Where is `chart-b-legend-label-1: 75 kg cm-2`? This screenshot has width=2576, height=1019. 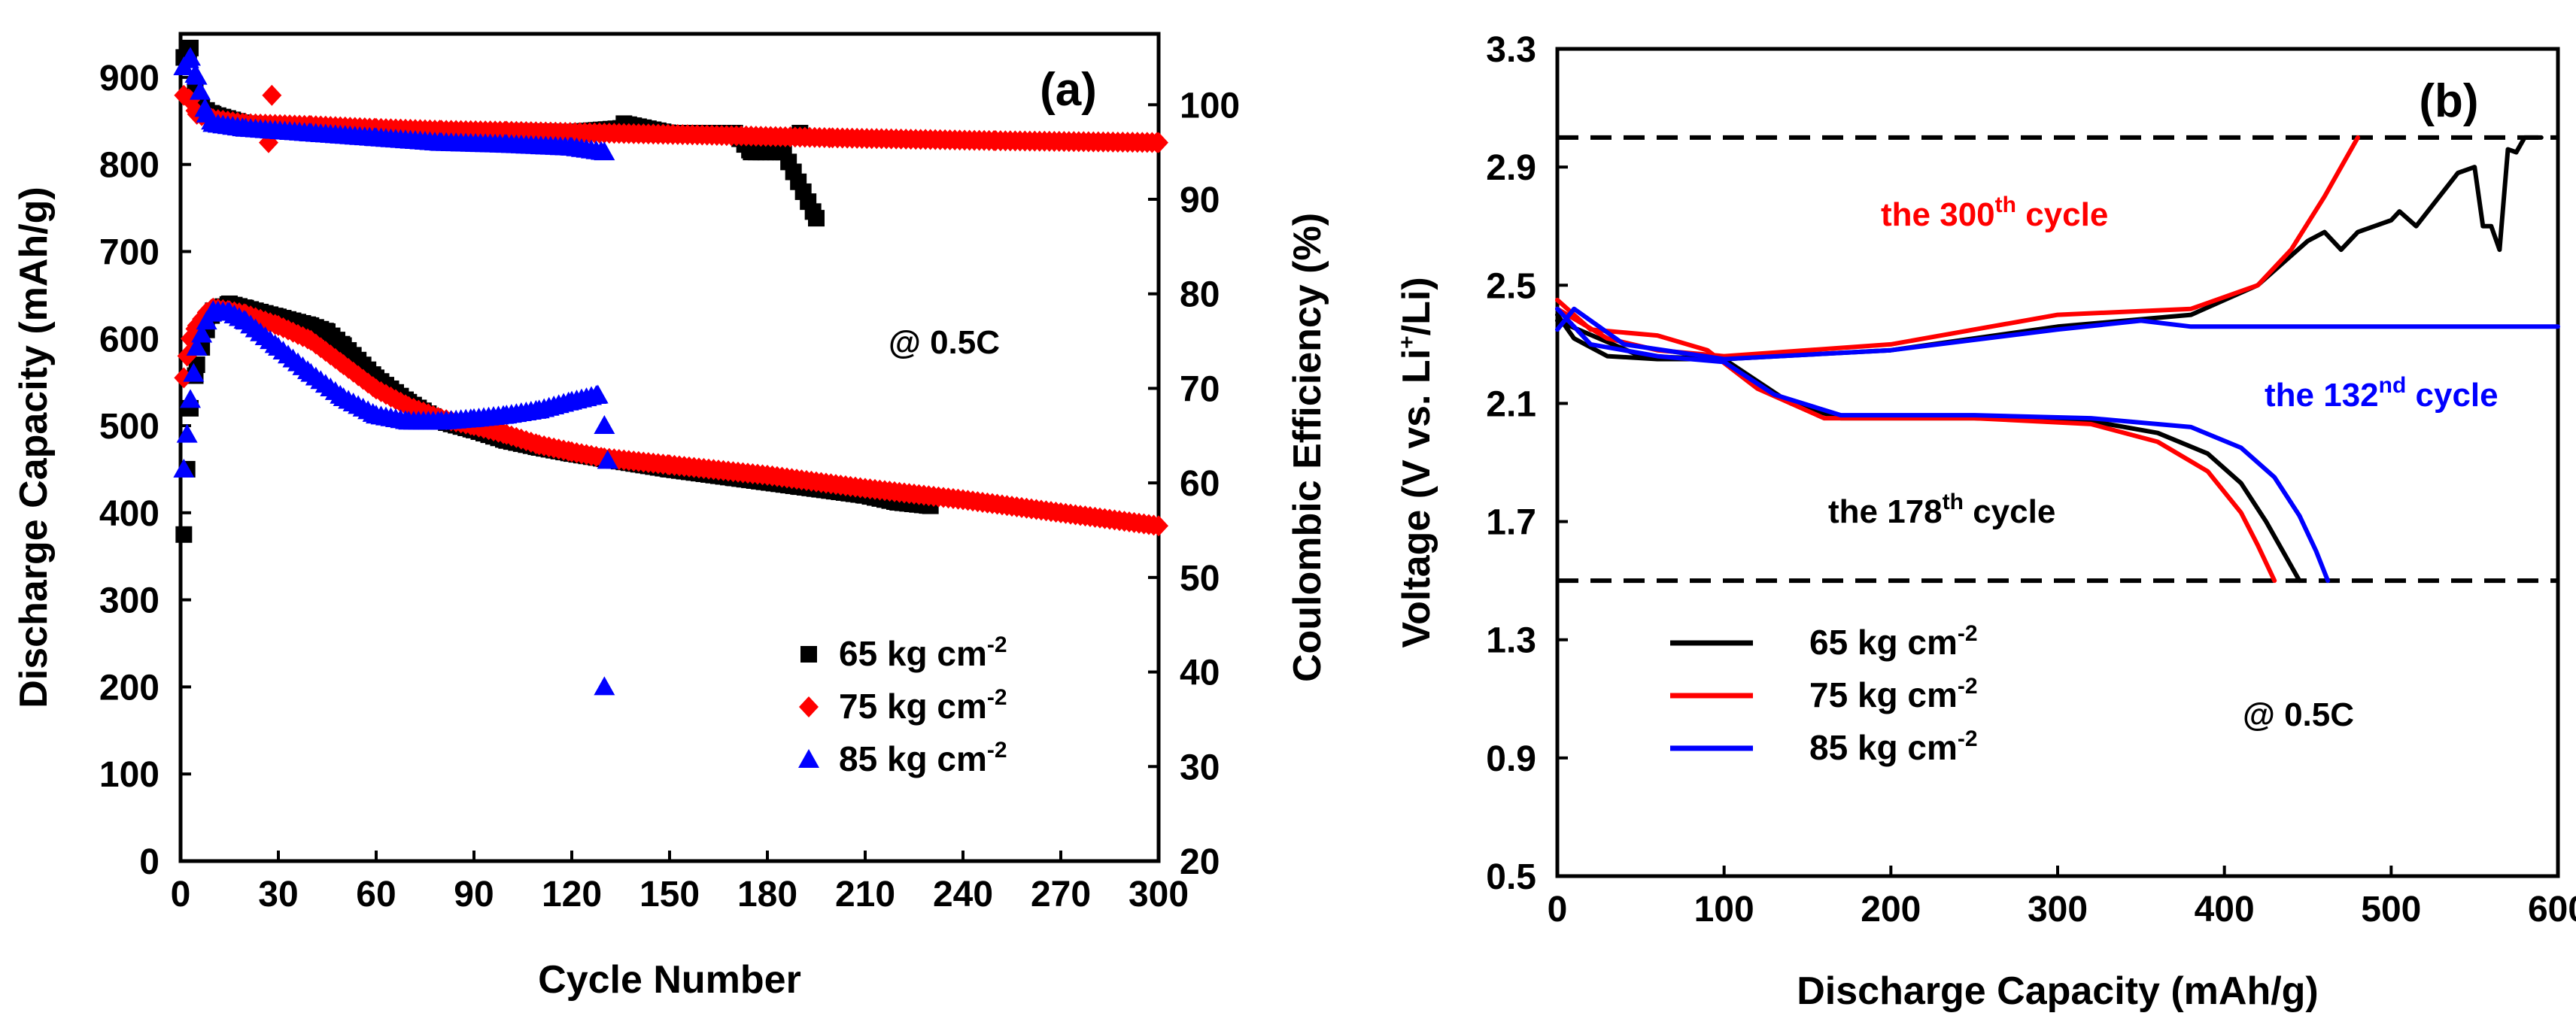 chart-b-legend-label-1: 75 kg cm-2 is located at coordinates (1894, 694).